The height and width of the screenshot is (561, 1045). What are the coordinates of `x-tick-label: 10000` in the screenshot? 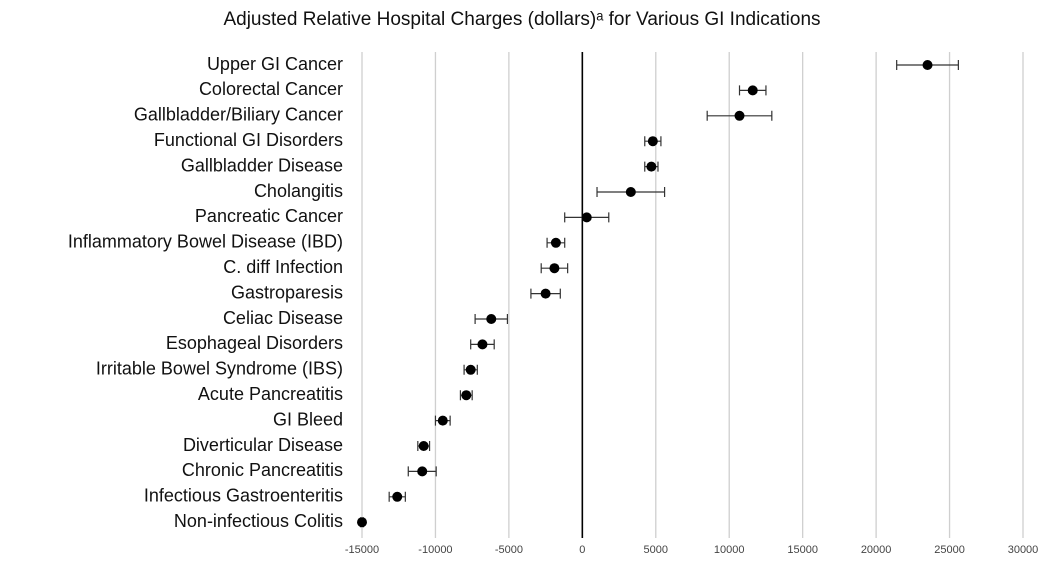 It's located at (729, 550).